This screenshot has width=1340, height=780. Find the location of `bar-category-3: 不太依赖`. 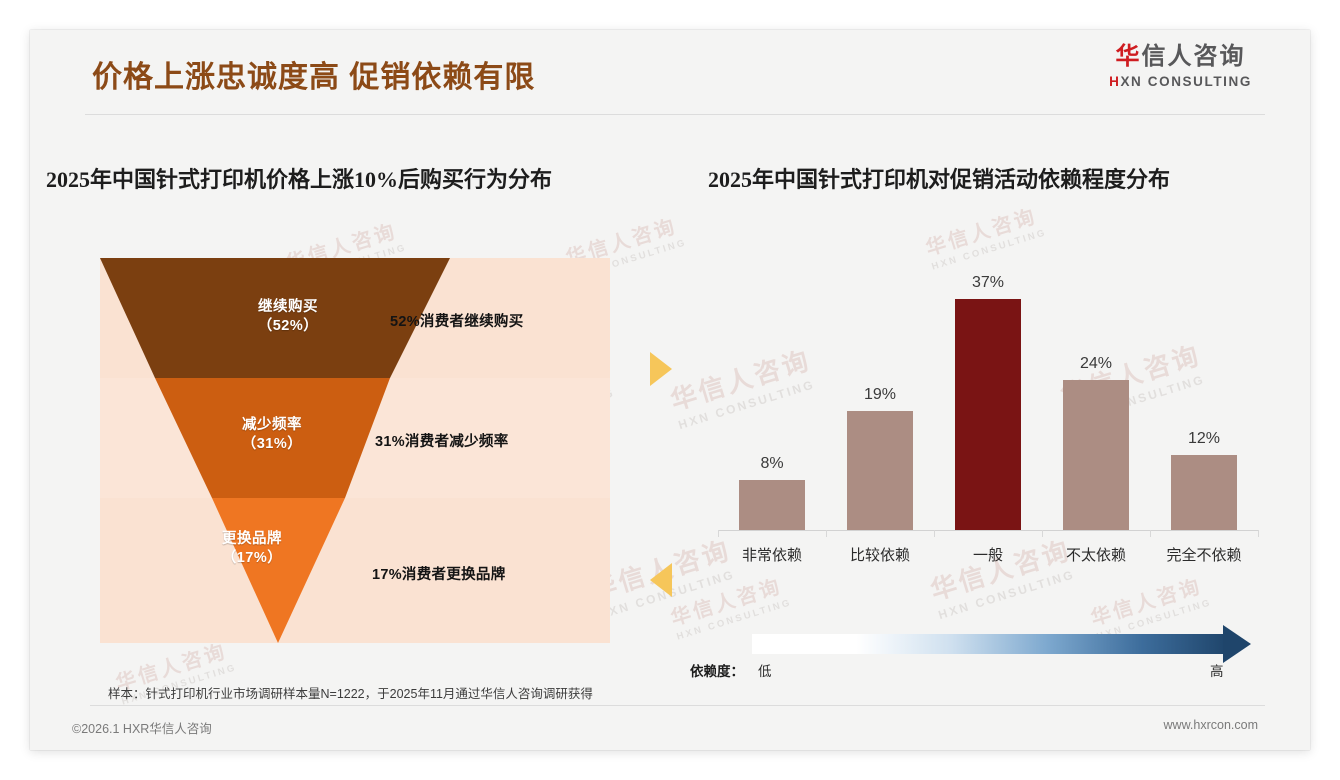

bar-category-3: 不太依赖 is located at coordinates (1095, 555).